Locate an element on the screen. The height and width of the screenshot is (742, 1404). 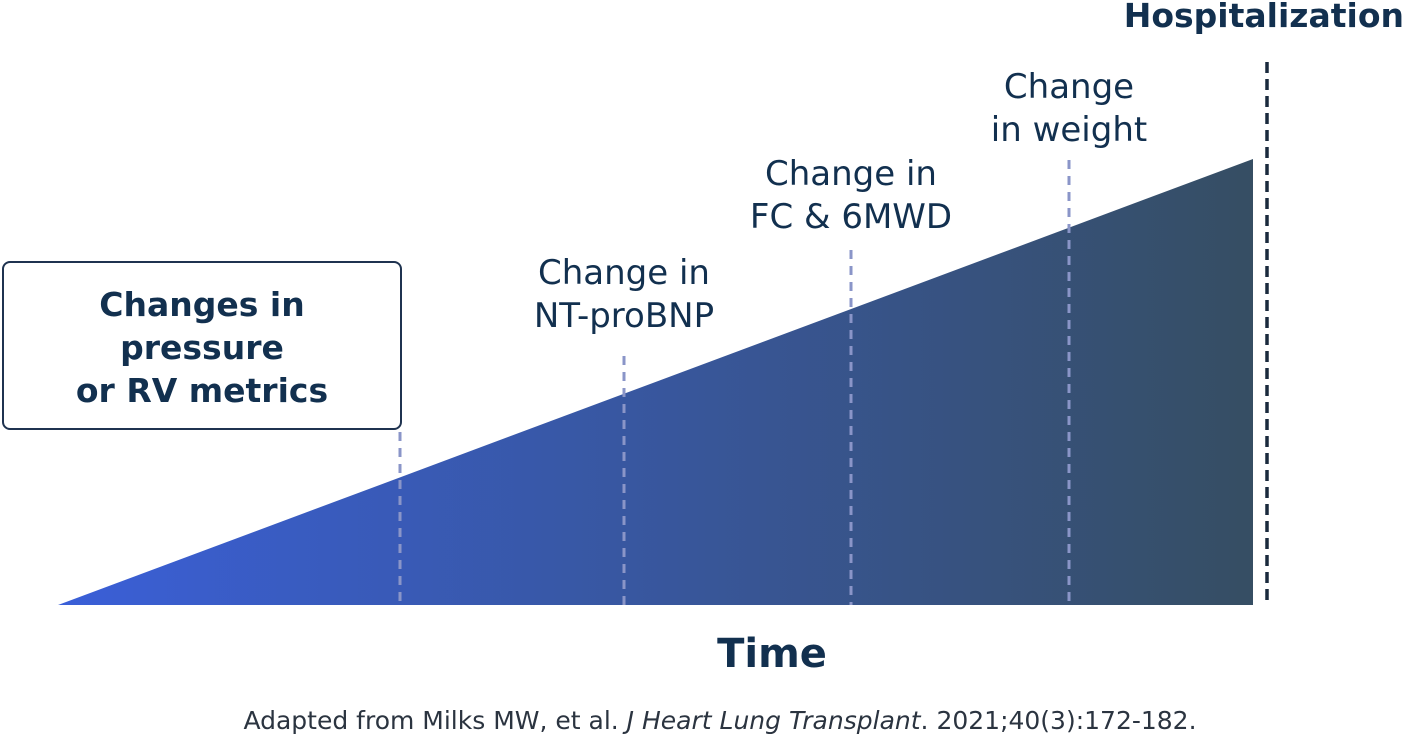
hospitalization-label: Hospitalization is located at coordinates (1263, 17).